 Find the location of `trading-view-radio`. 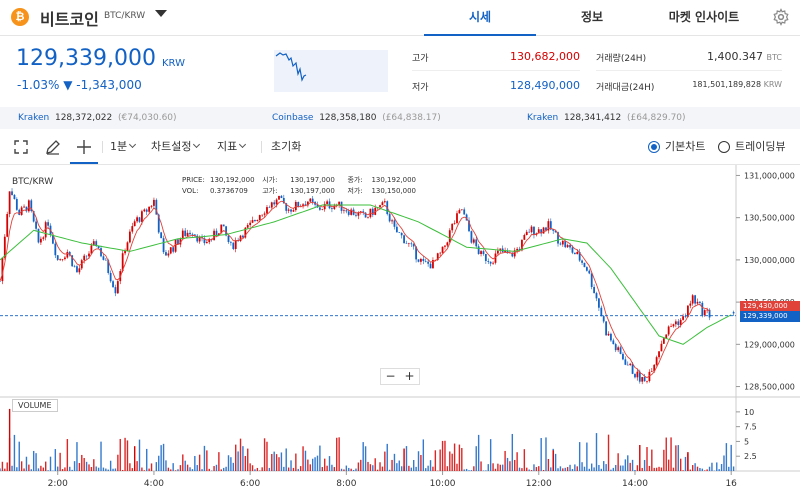

trading-view-radio is located at coordinates (724, 147).